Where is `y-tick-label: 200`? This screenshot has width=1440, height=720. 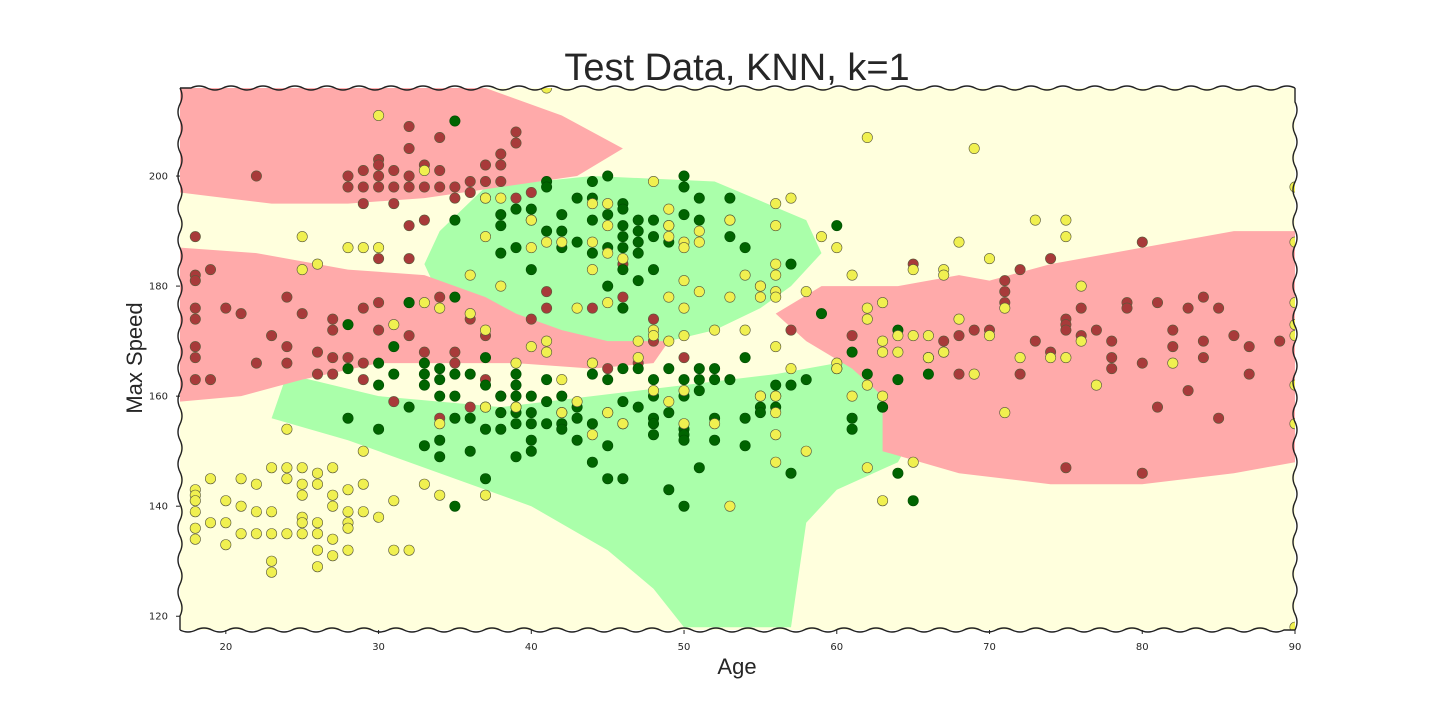
y-tick-label: 200 is located at coordinates (158, 177).